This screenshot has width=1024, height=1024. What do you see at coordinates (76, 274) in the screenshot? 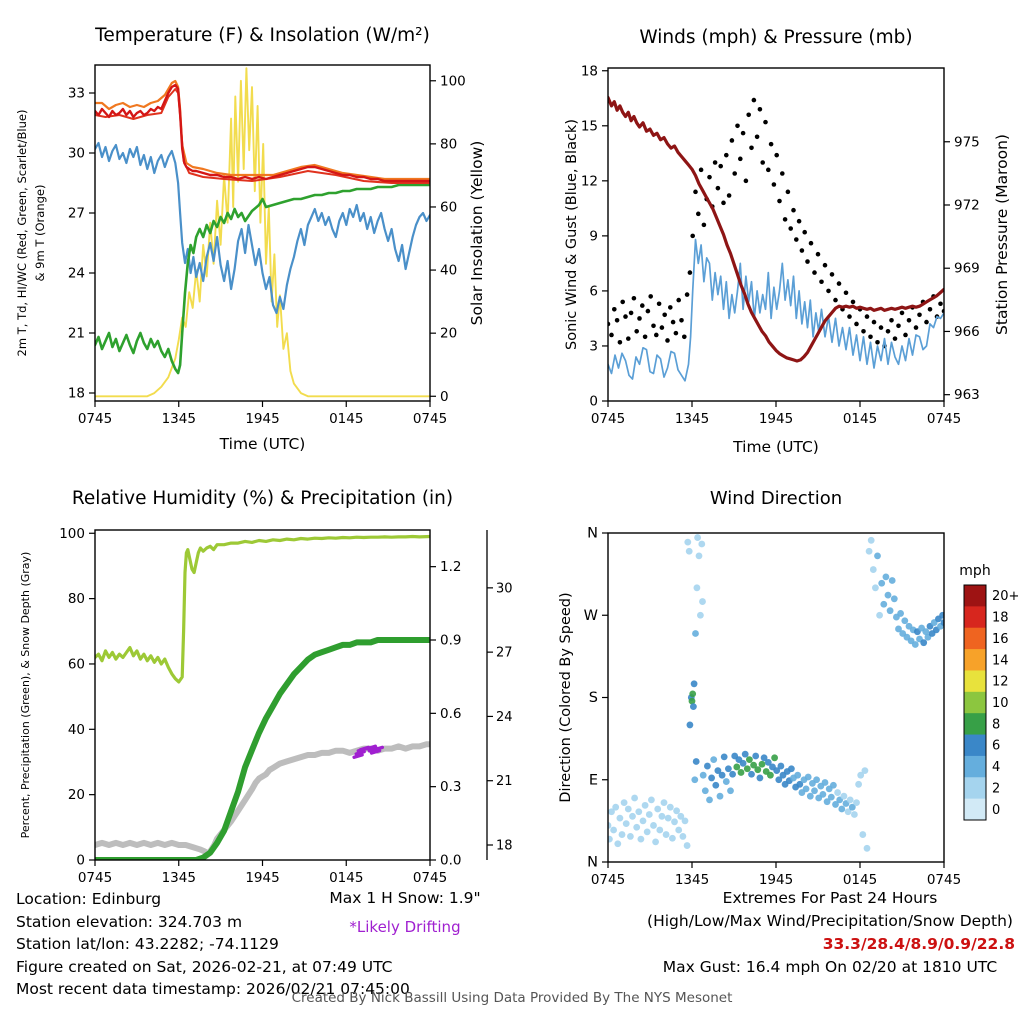
I see `svg-text: 24` at bounding box center [76, 274].